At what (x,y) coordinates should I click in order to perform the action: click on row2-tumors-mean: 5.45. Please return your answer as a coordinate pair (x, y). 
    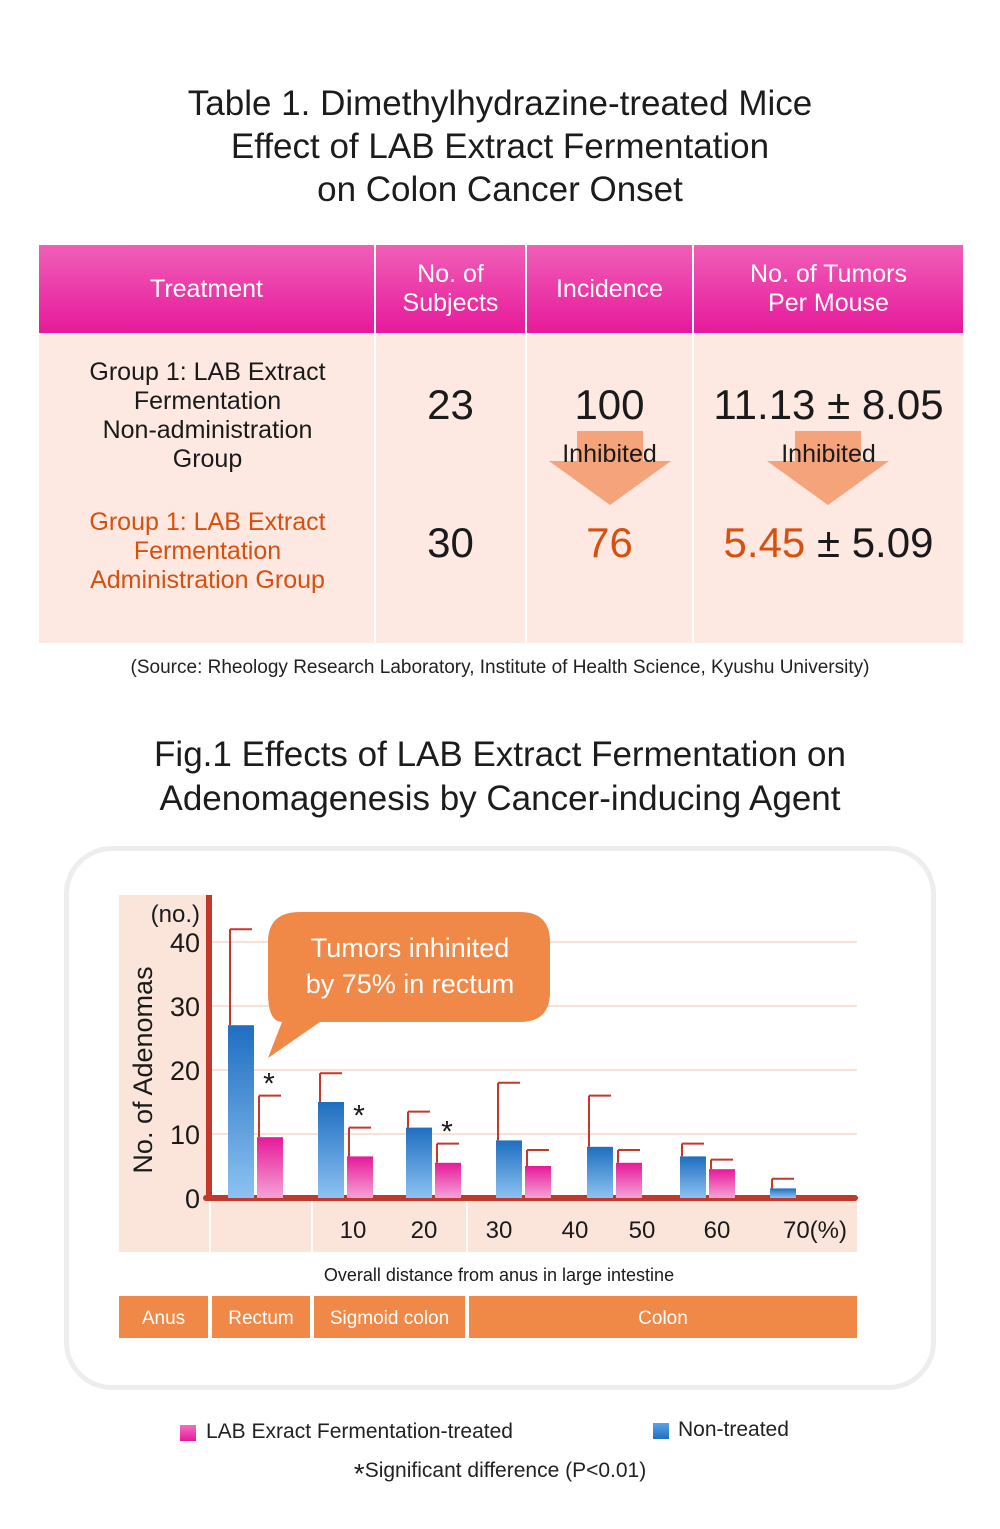
    Looking at the image, I should click on (764, 542).